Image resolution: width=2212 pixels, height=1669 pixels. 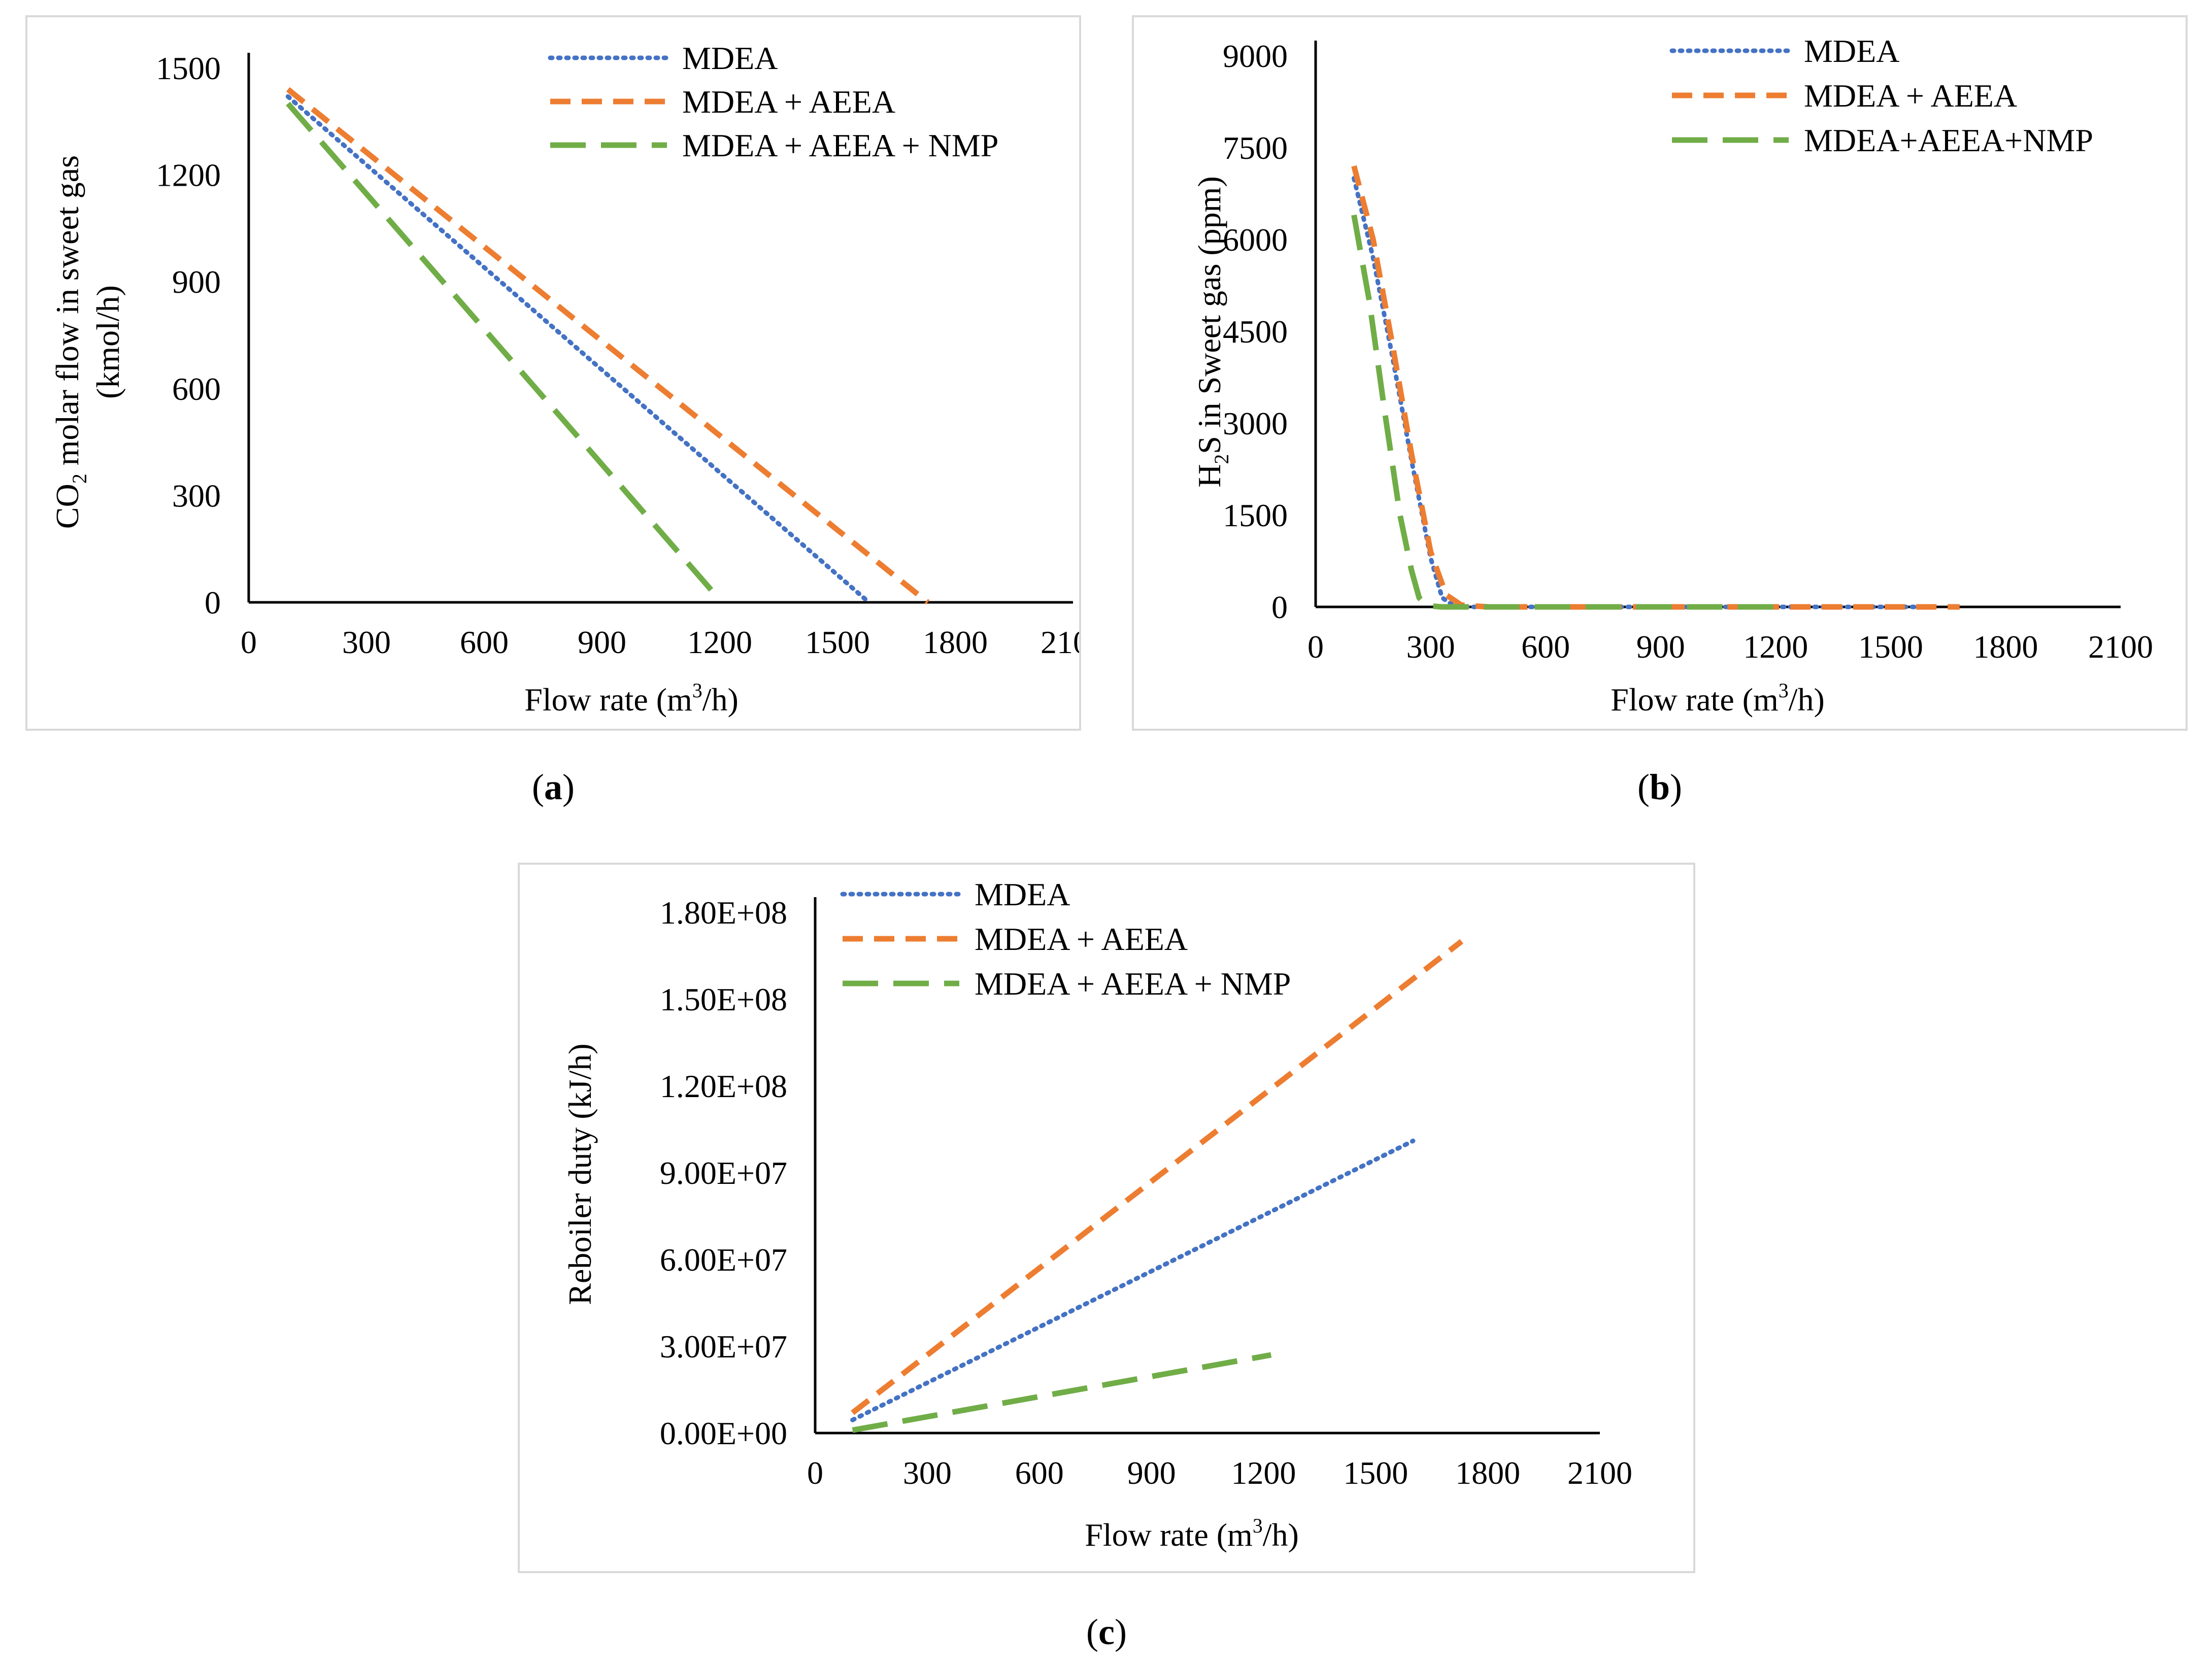 What do you see at coordinates (580, 1174) in the screenshot?
I see `y-axis-label: Reboiler duty (kJ/h)` at bounding box center [580, 1174].